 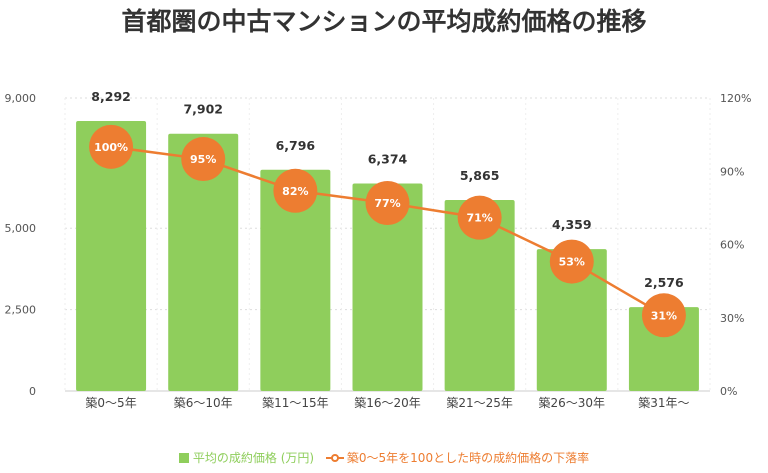 What do you see at coordinates (110, 402) in the screenshot?
I see `category-label: 築0〜5年` at bounding box center [110, 402].